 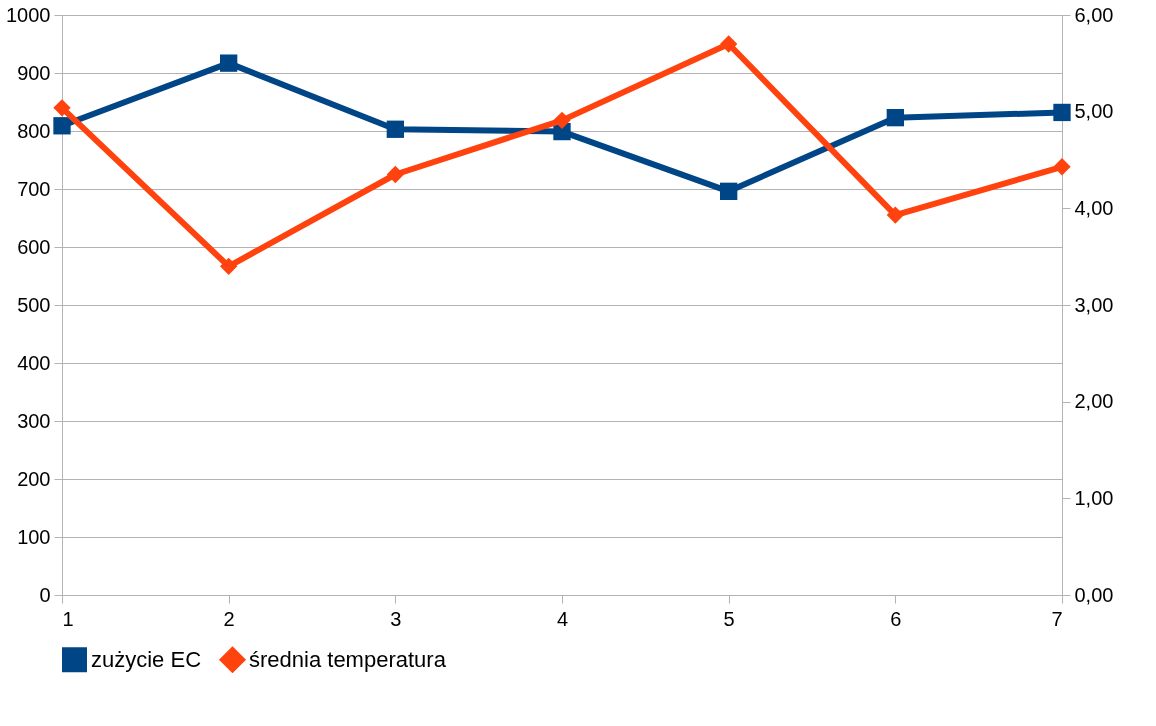 What do you see at coordinates (1094, 497) in the screenshot?
I see `y2-tick-label: 1,00` at bounding box center [1094, 497].